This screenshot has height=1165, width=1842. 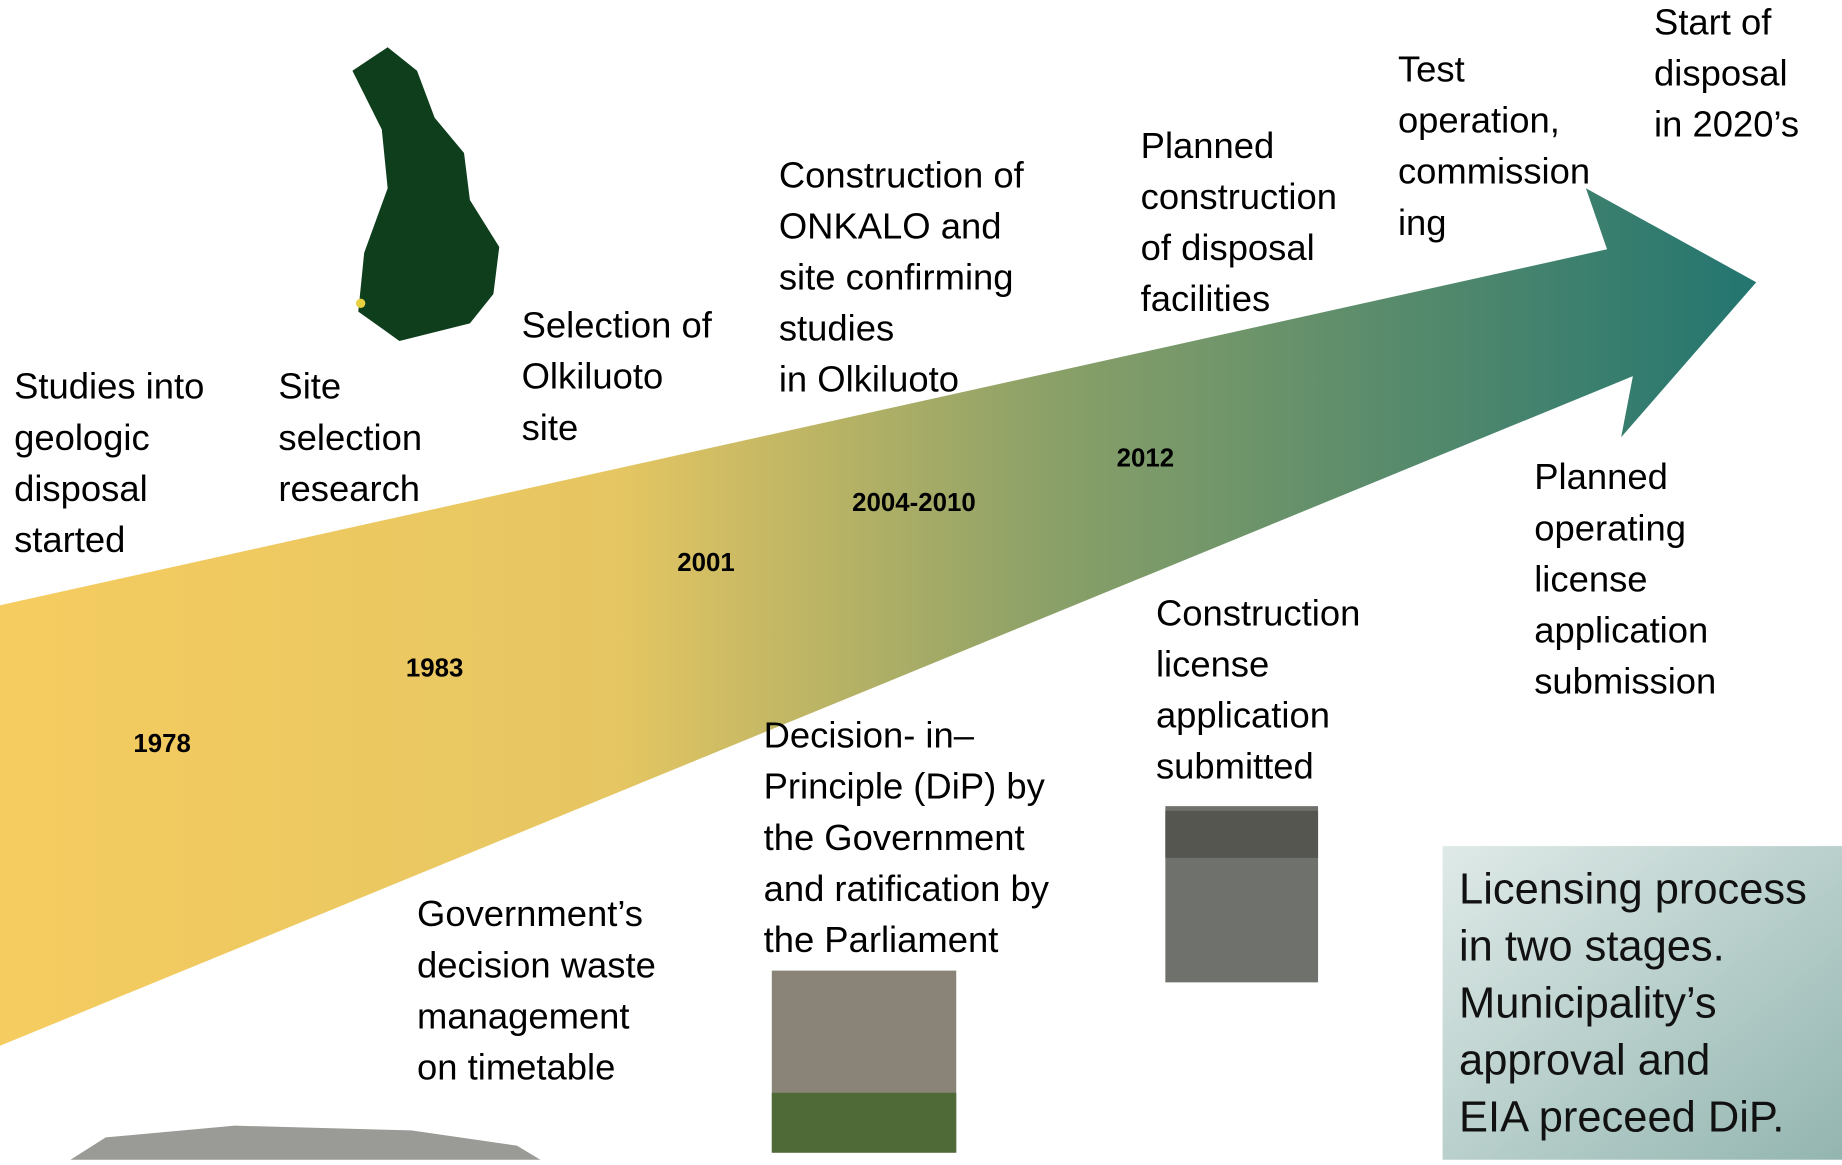 What do you see at coordinates (617, 325) in the screenshot?
I see `milestone-label: Selection of` at bounding box center [617, 325].